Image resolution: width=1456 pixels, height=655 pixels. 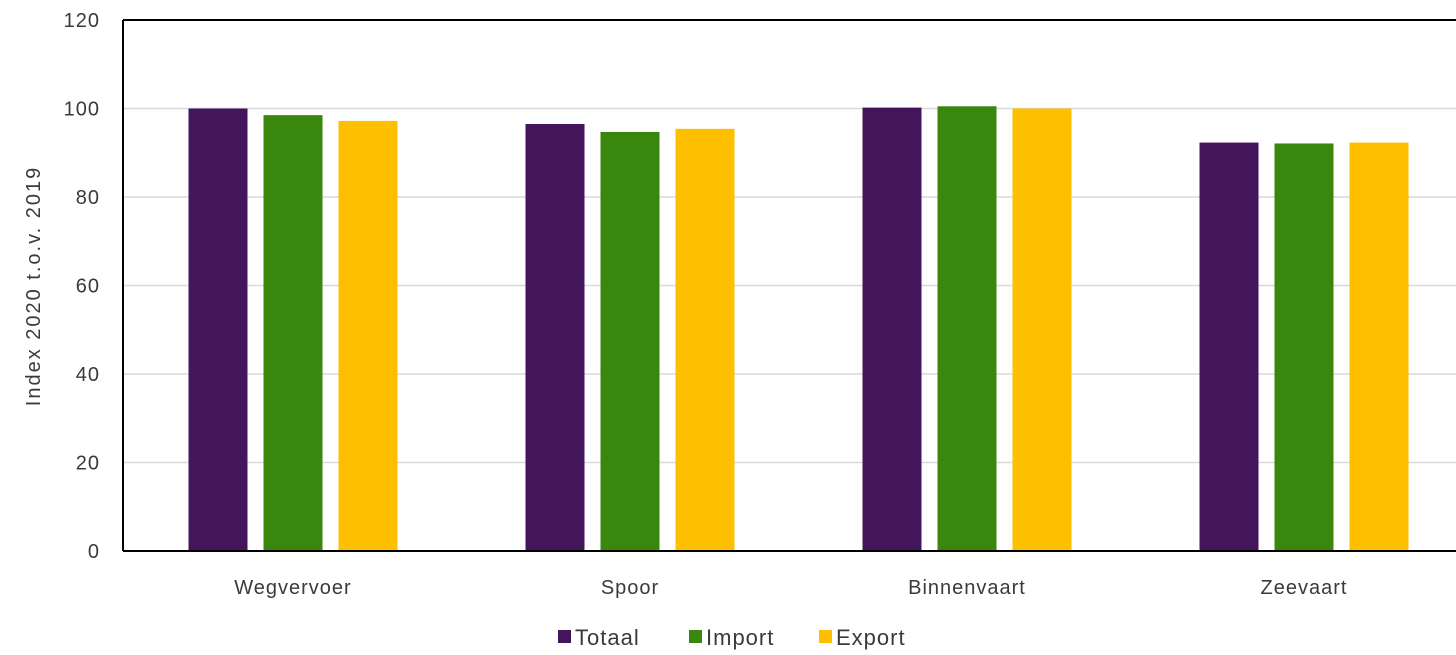 What do you see at coordinates (740, 637) in the screenshot?
I see `legend-label-import: Import` at bounding box center [740, 637].